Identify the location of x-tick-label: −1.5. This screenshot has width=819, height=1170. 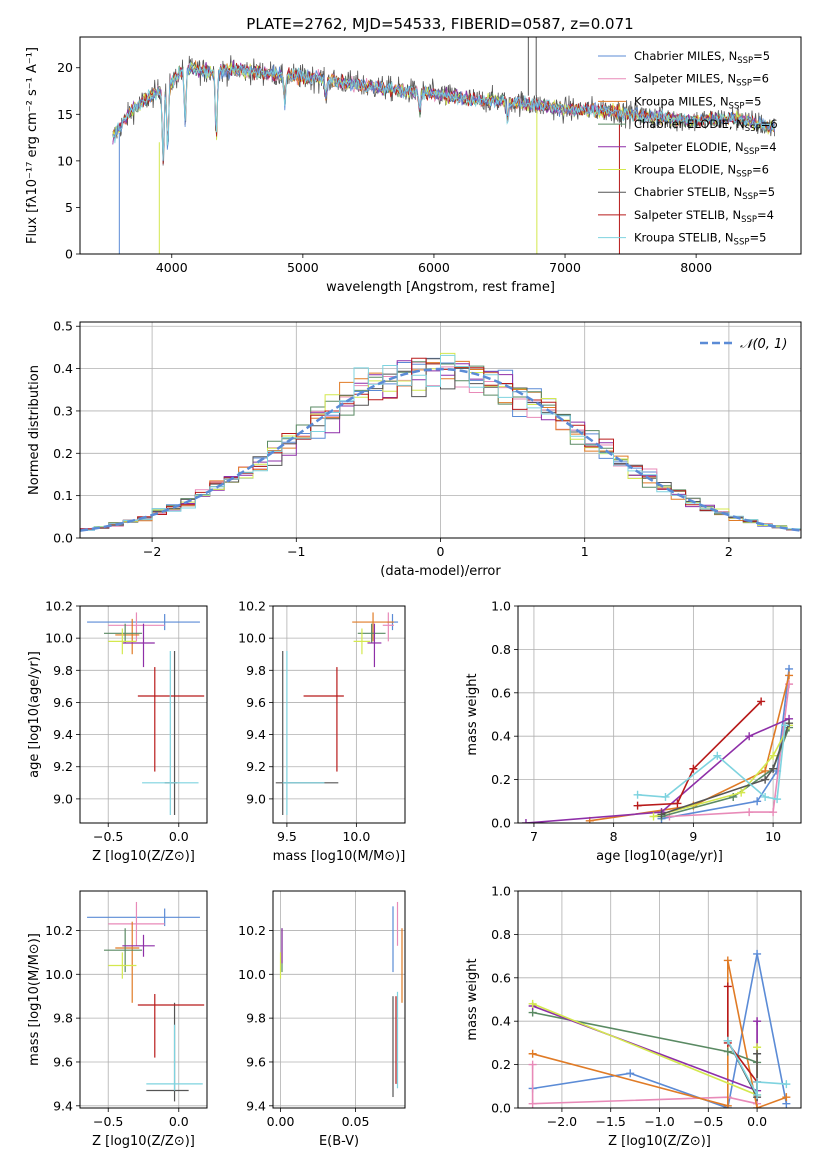
(611, 1121).